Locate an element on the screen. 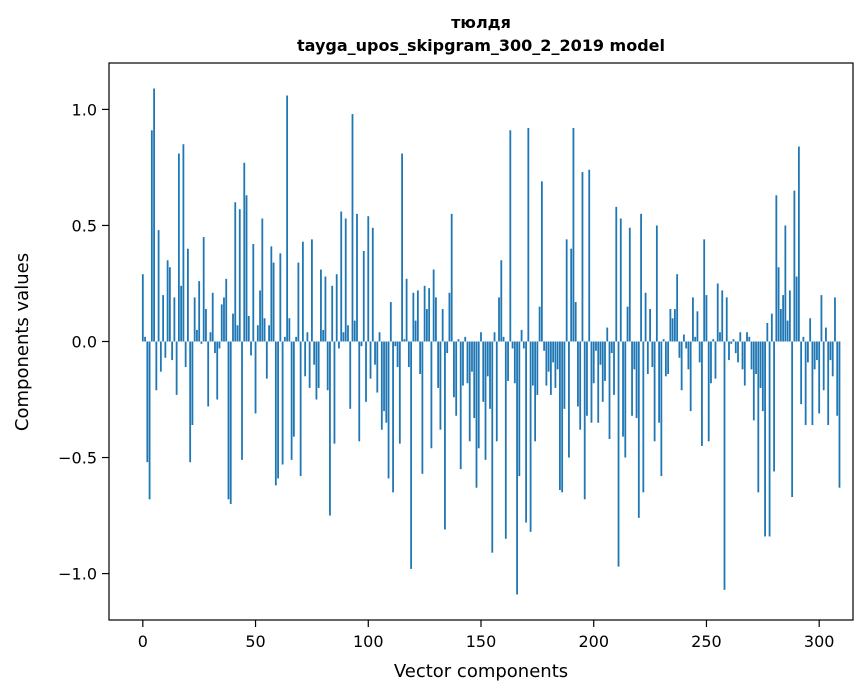 The width and height of the screenshot is (867, 696). x-tick-label: 300 is located at coordinates (819, 641).